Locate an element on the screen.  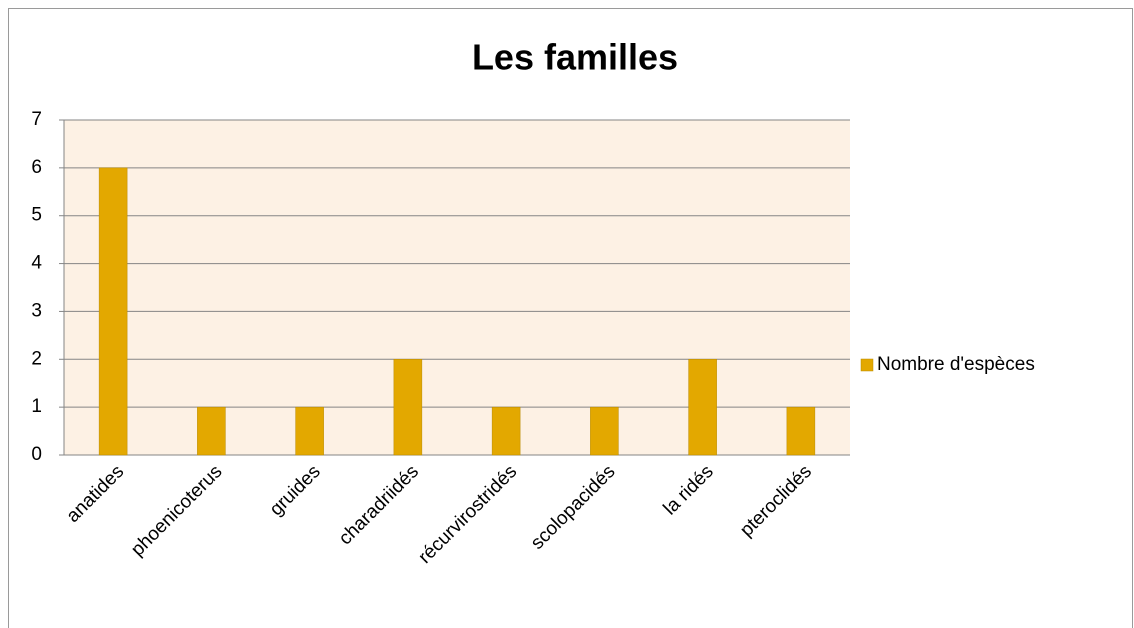
y-tick-label: 4 is located at coordinates (36, 263).